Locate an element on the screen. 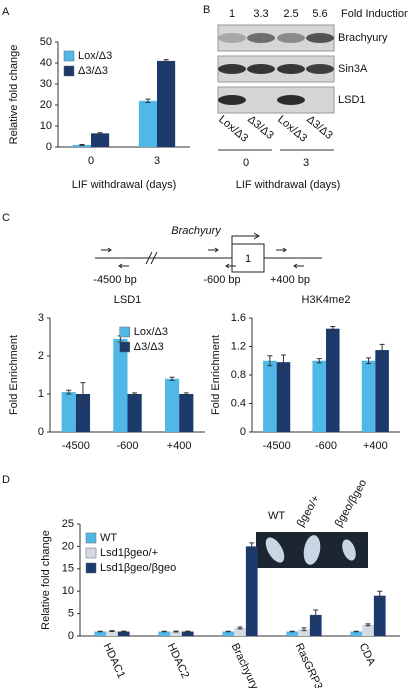  legend-label: WT is located at coordinates (108, 538).